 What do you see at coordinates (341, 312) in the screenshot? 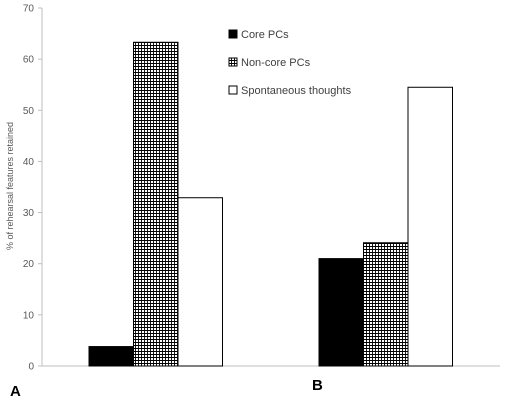
I see `bar-core-pcs-b` at bounding box center [341, 312].